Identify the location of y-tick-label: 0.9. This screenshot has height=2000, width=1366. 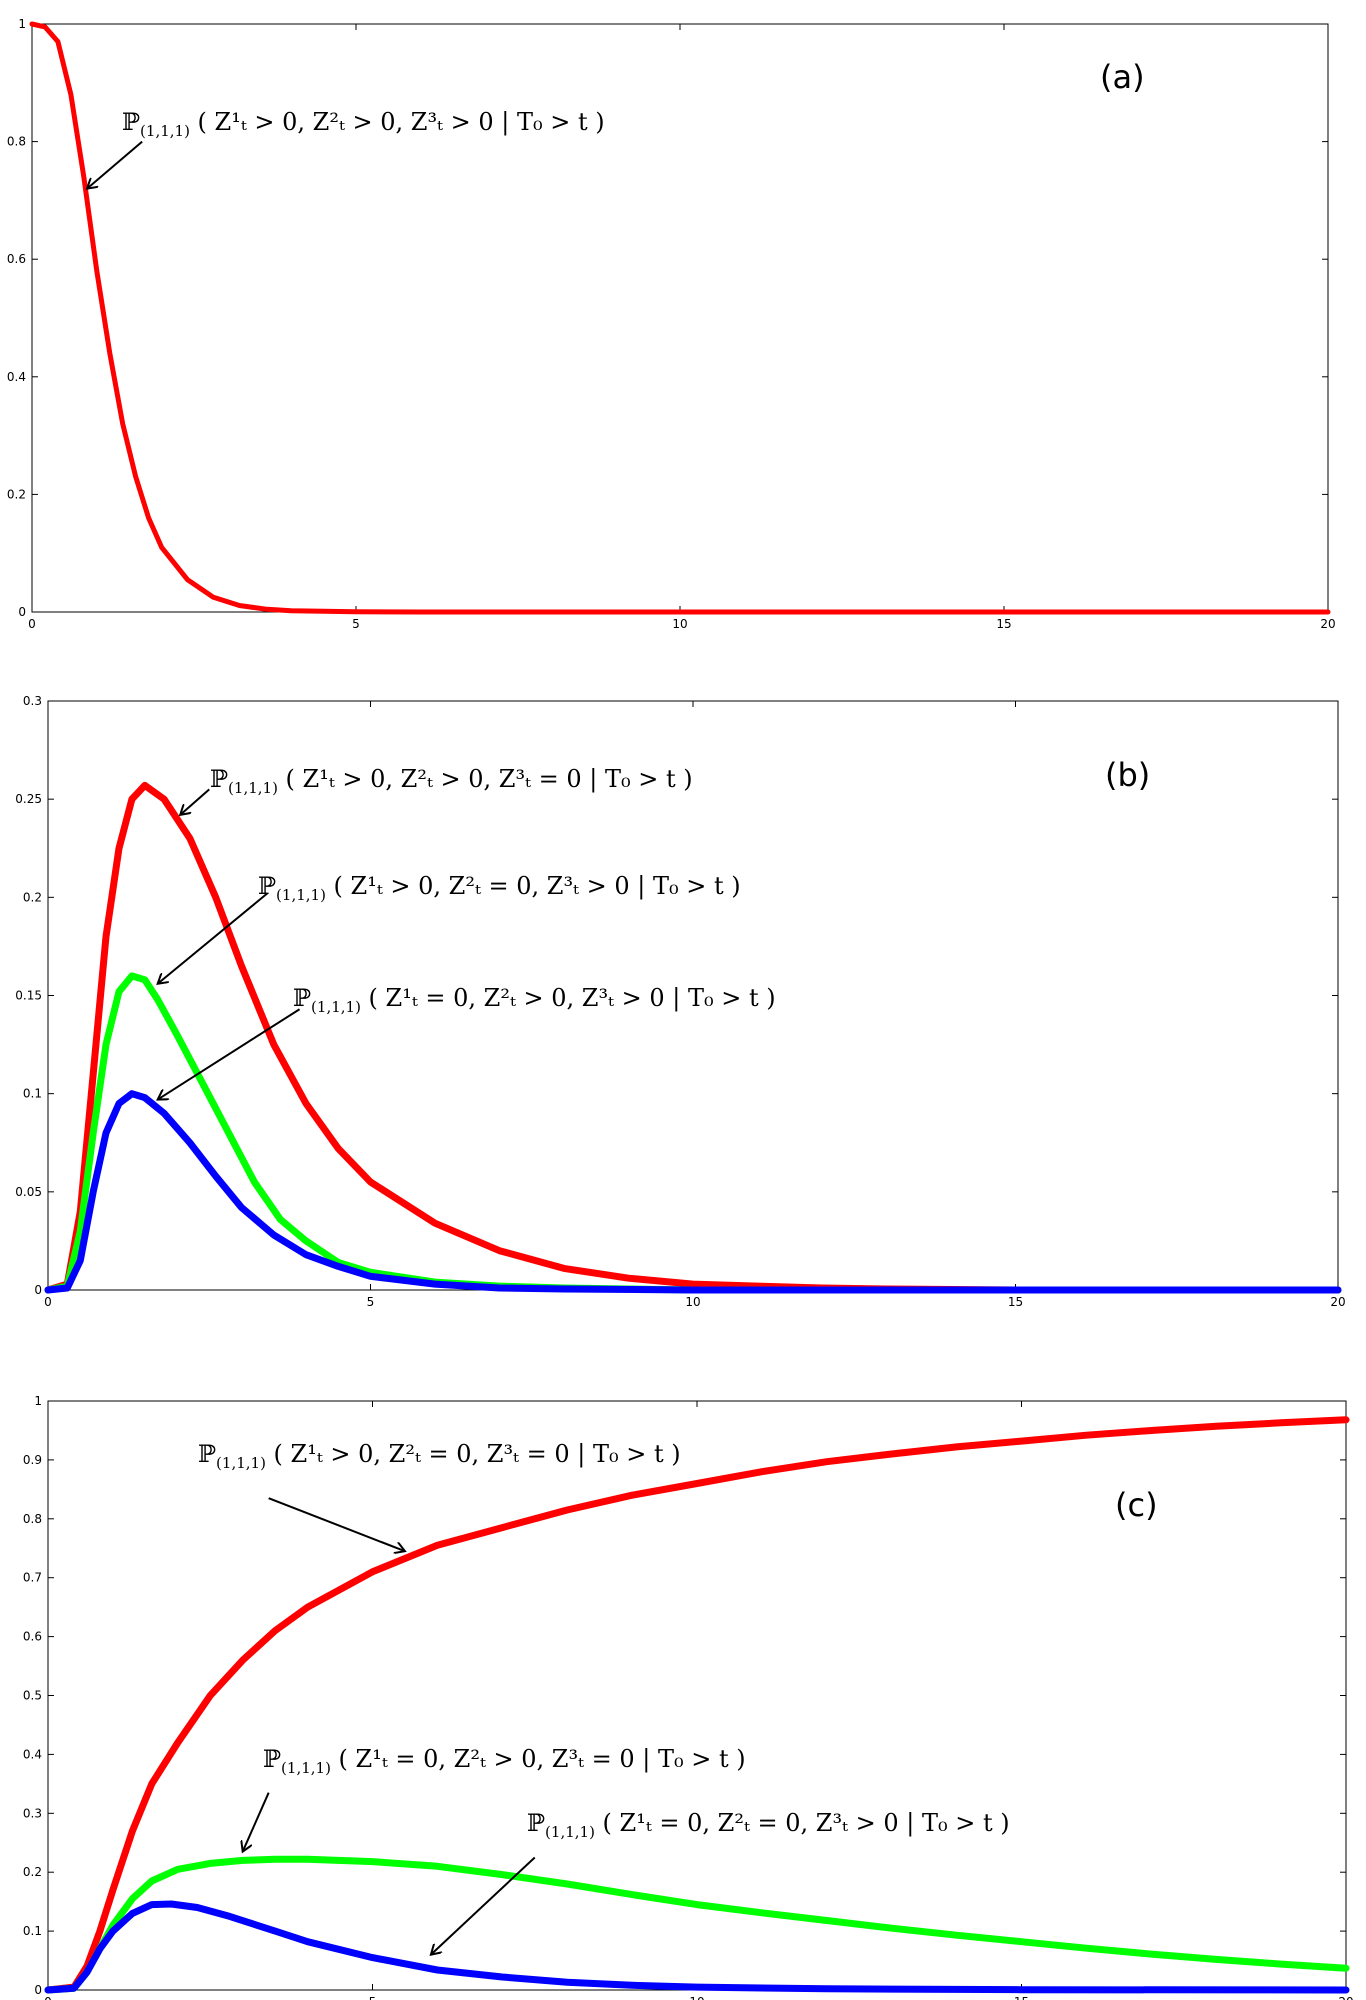
(32, 1460).